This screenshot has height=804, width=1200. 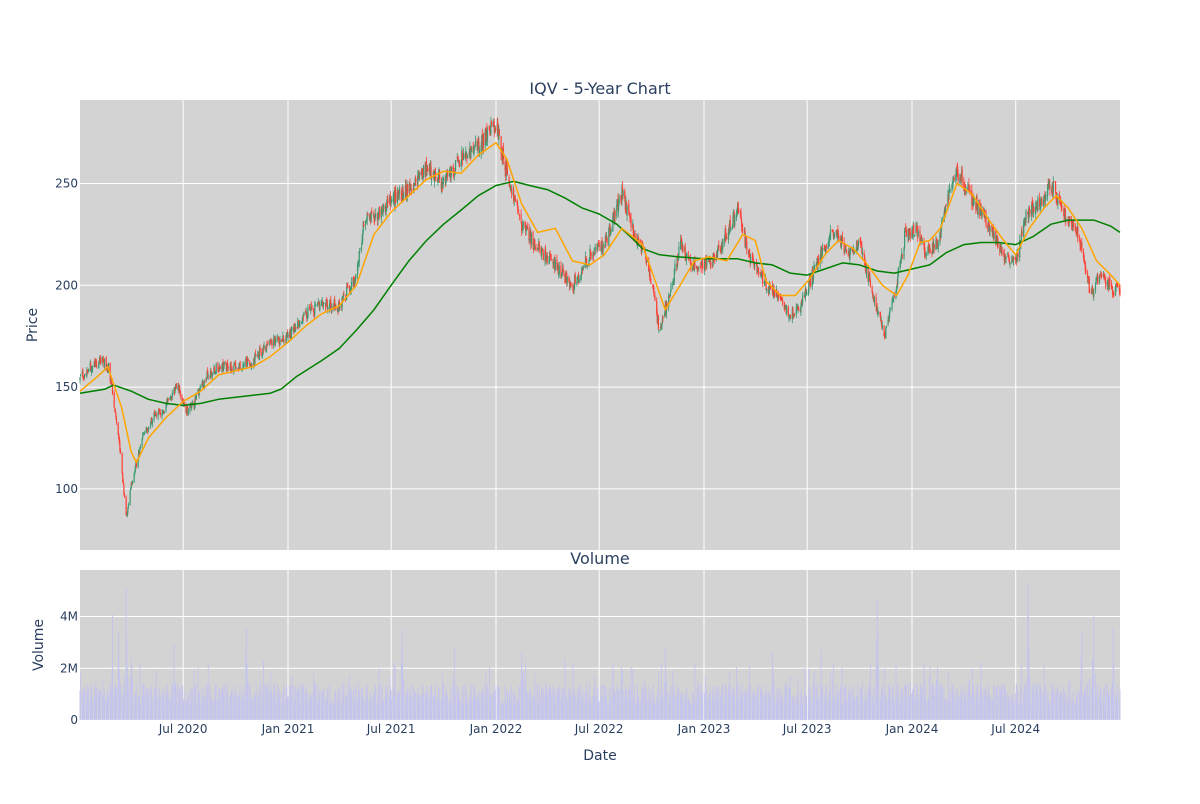 I want to click on x-tick-label: Jul 2023, so click(x=807, y=729).